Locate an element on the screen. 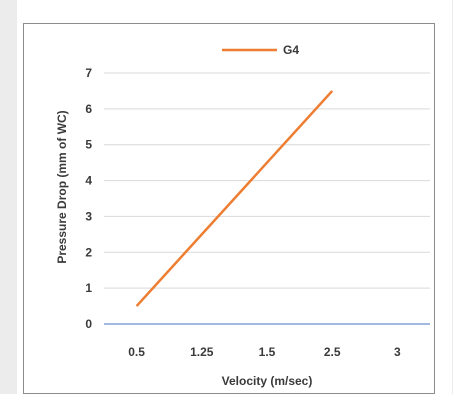 This screenshot has height=394, width=453. x-tick-label-0-5: 0.5 is located at coordinates (136, 352).